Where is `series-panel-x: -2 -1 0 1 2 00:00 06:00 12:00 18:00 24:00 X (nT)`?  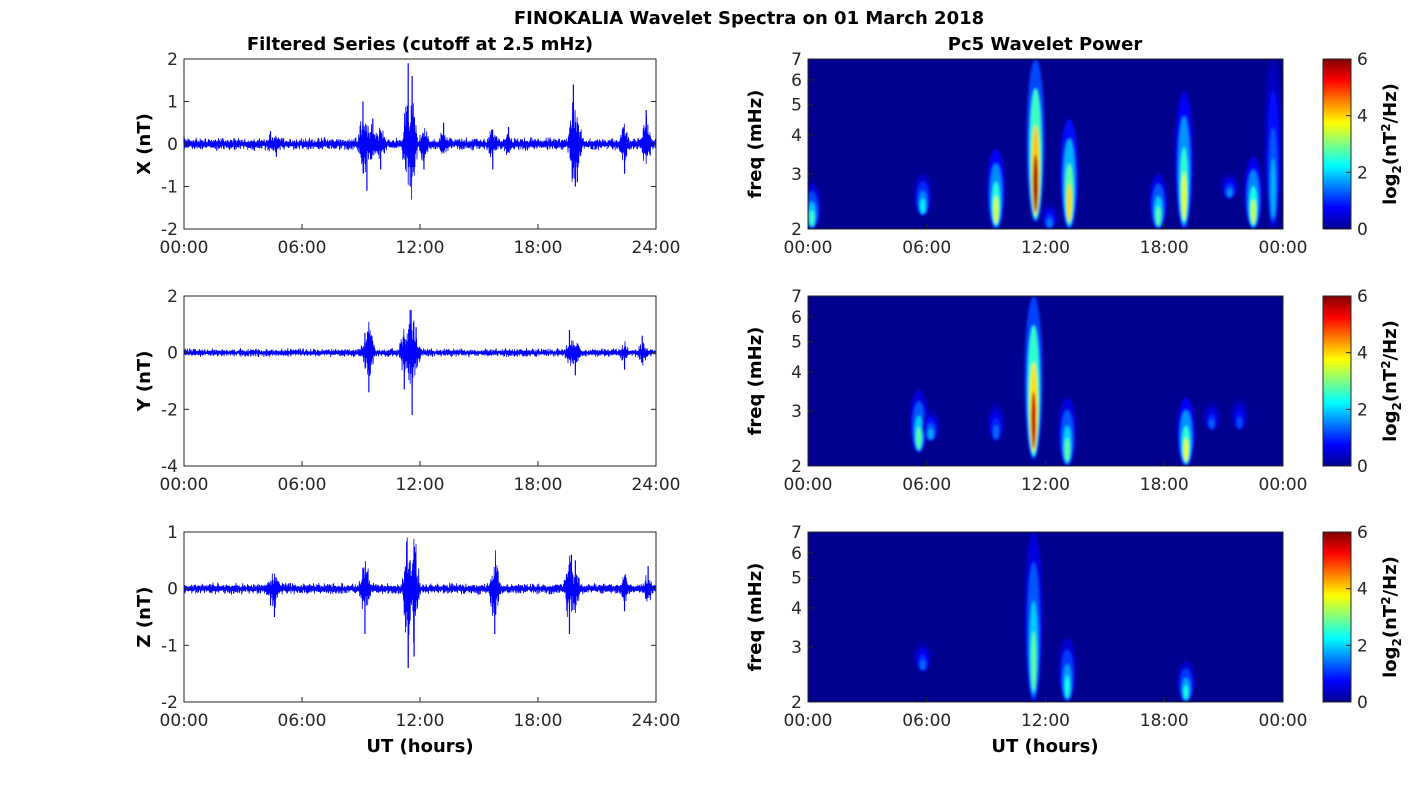 series-panel-x: -2 -1 0 1 2 00:00 06:00 12:00 18:00 24:00 X (nT) is located at coordinates (407, 154).